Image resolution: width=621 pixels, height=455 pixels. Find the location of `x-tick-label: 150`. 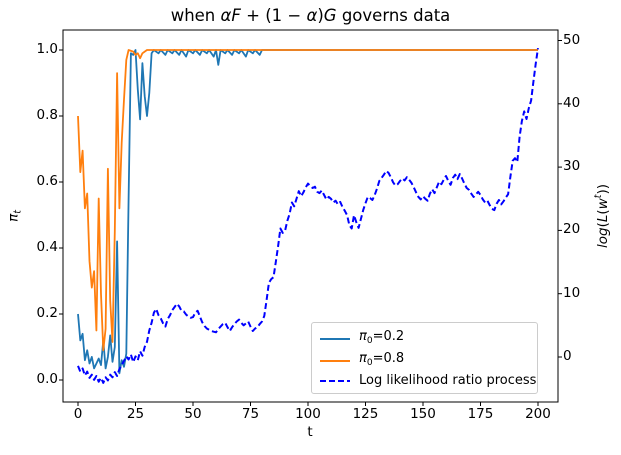

x-tick-label: 150 is located at coordinates (423, 414).